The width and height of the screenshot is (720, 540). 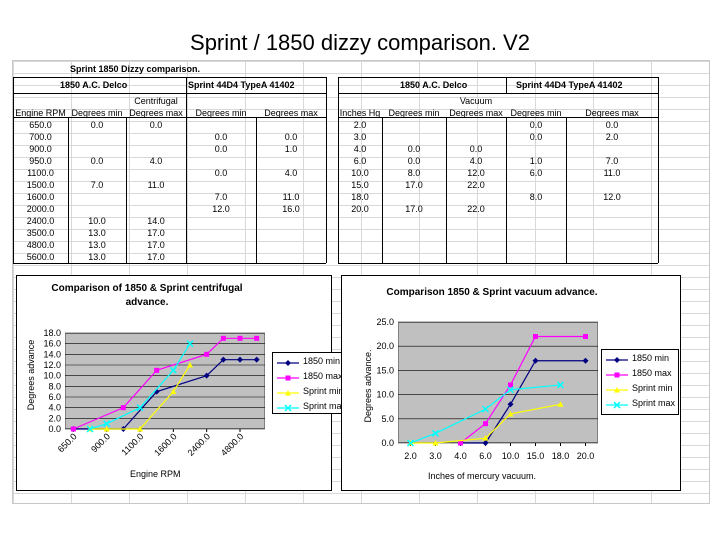 I want to click on y-tick-label: 25.0, so click(x=385, y=322).